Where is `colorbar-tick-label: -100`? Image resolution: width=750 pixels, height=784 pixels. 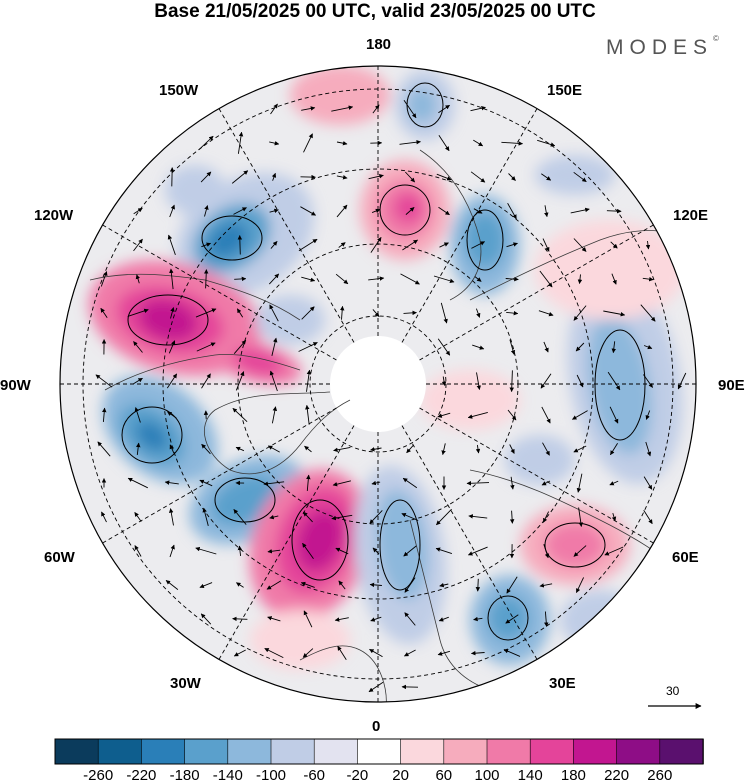 colorbar-tick-label: -100 is located at coordinates (271, 775).